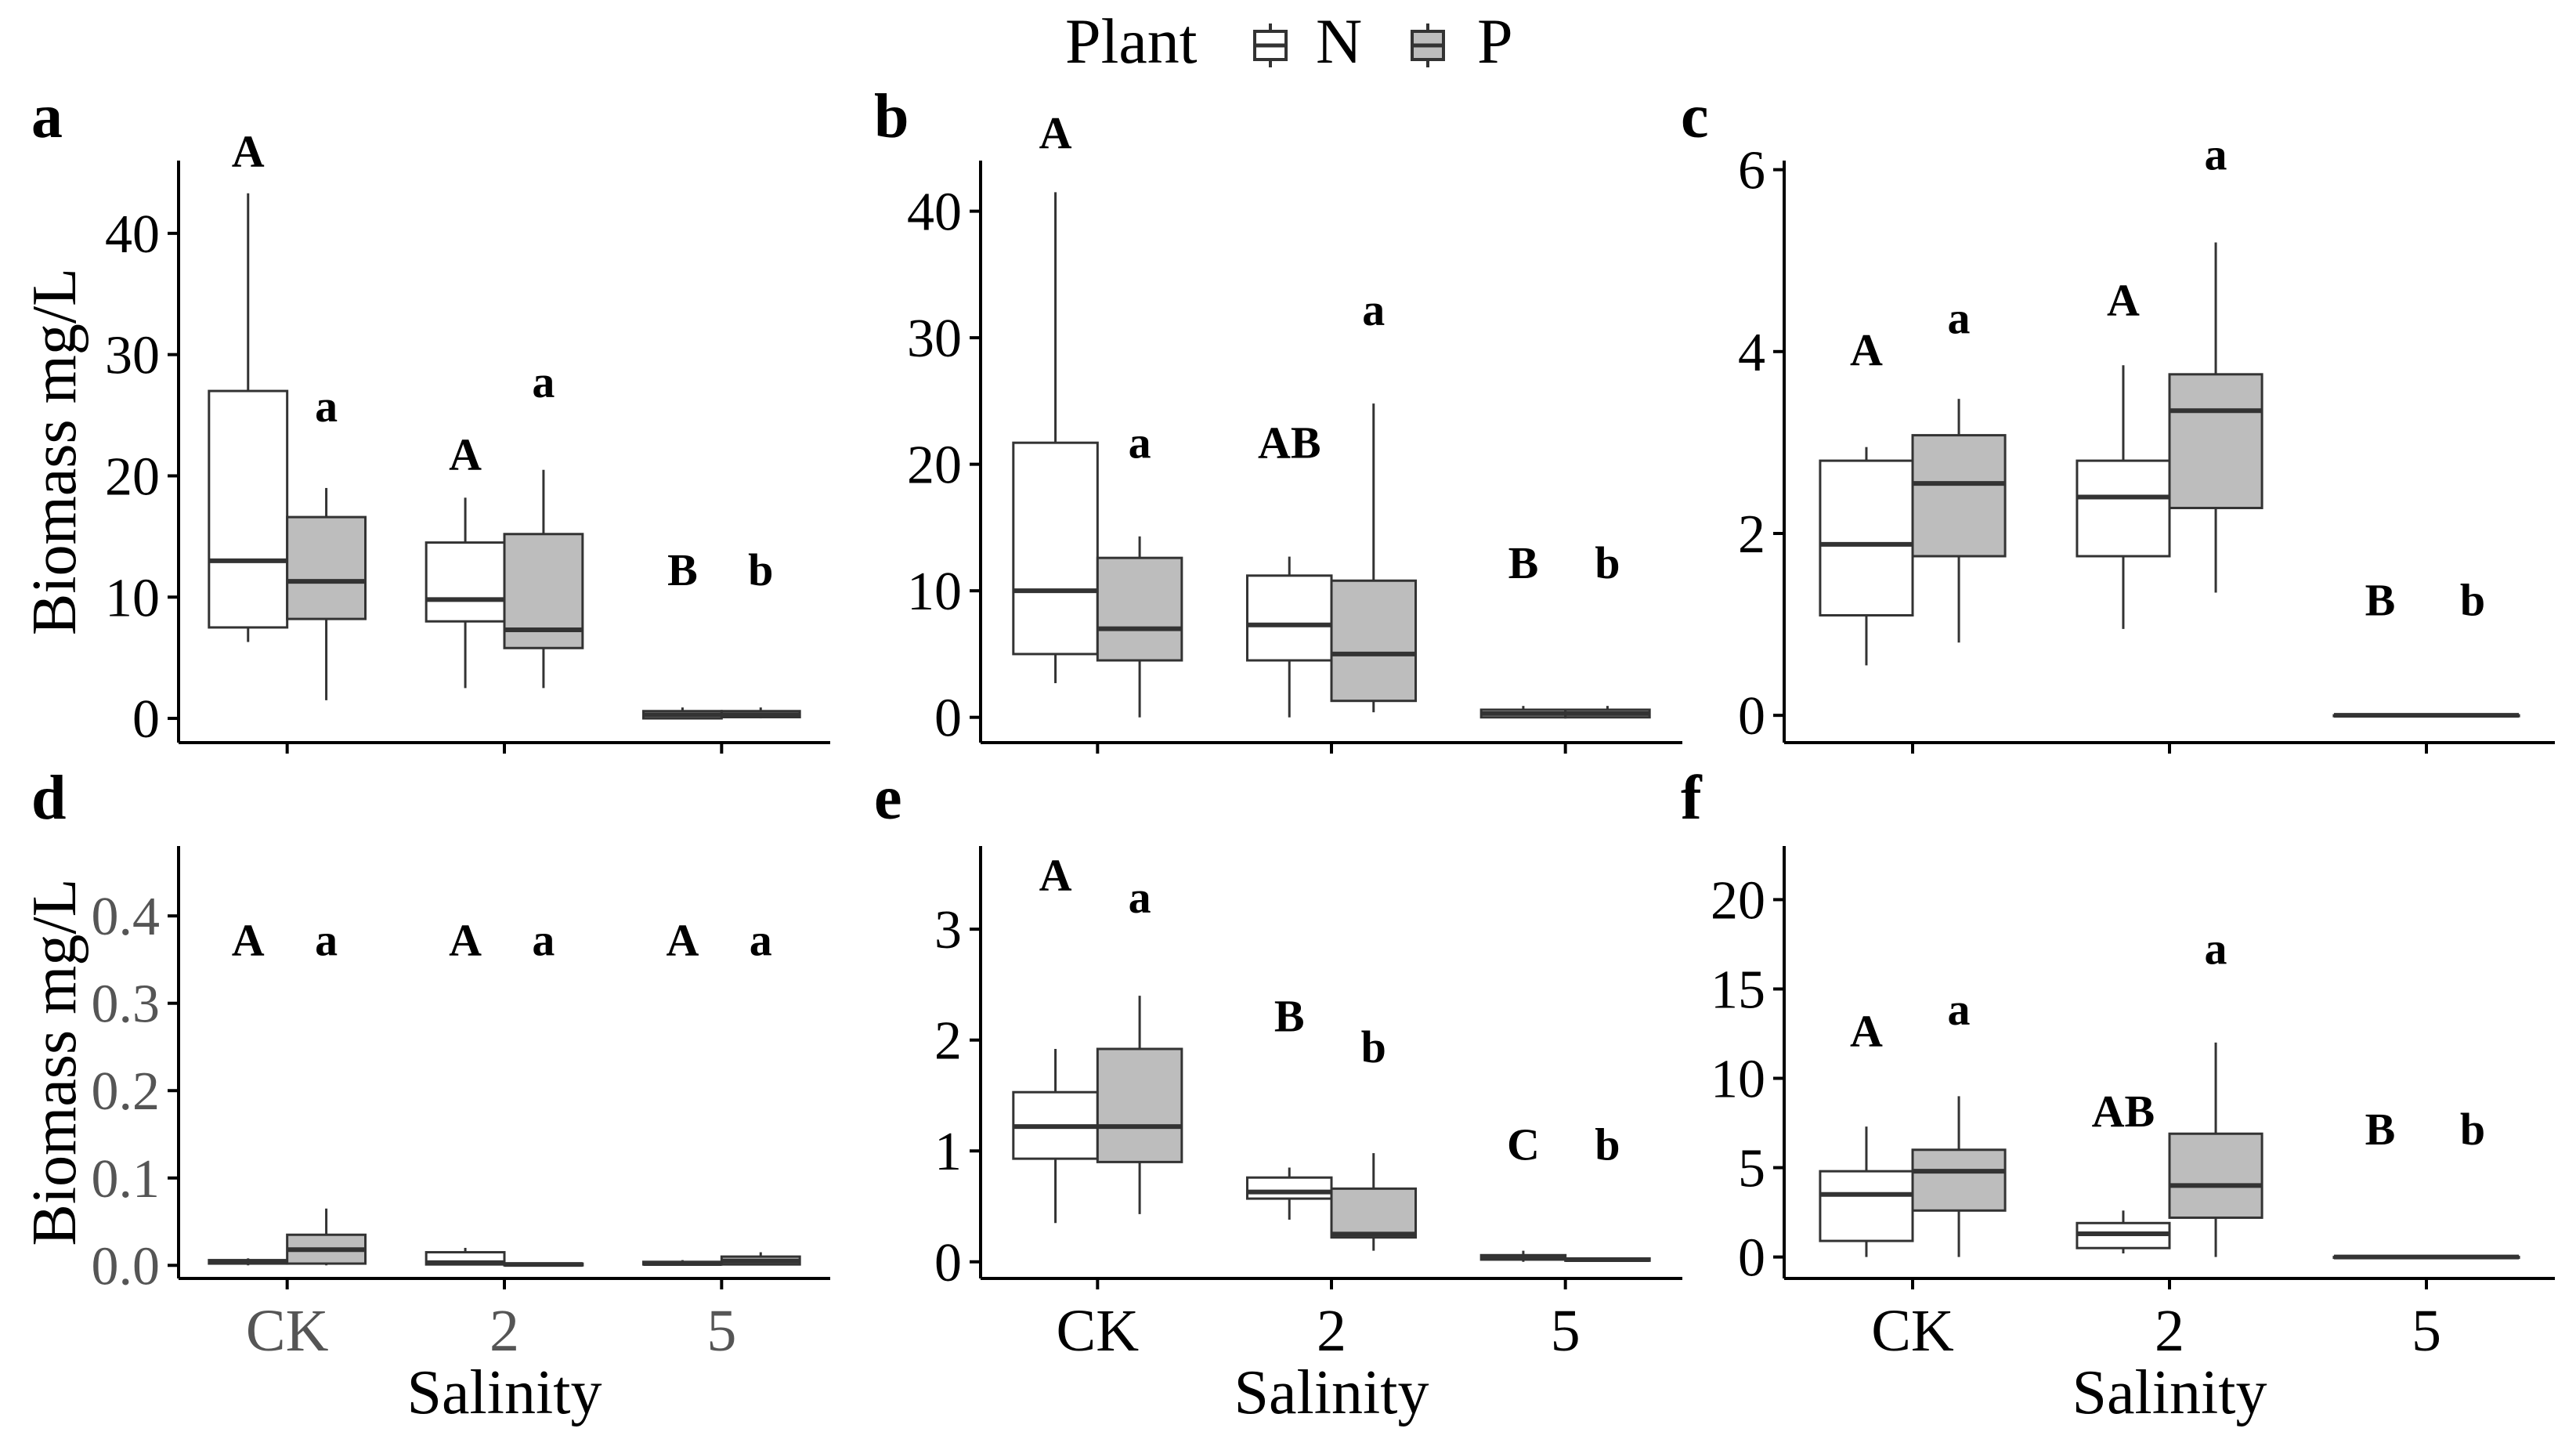 The height and width of the screenshot is (1450, 2576). Describe the element at coordinates (1270, 45) in the screenshot. I see `legend-key-n` at that location.